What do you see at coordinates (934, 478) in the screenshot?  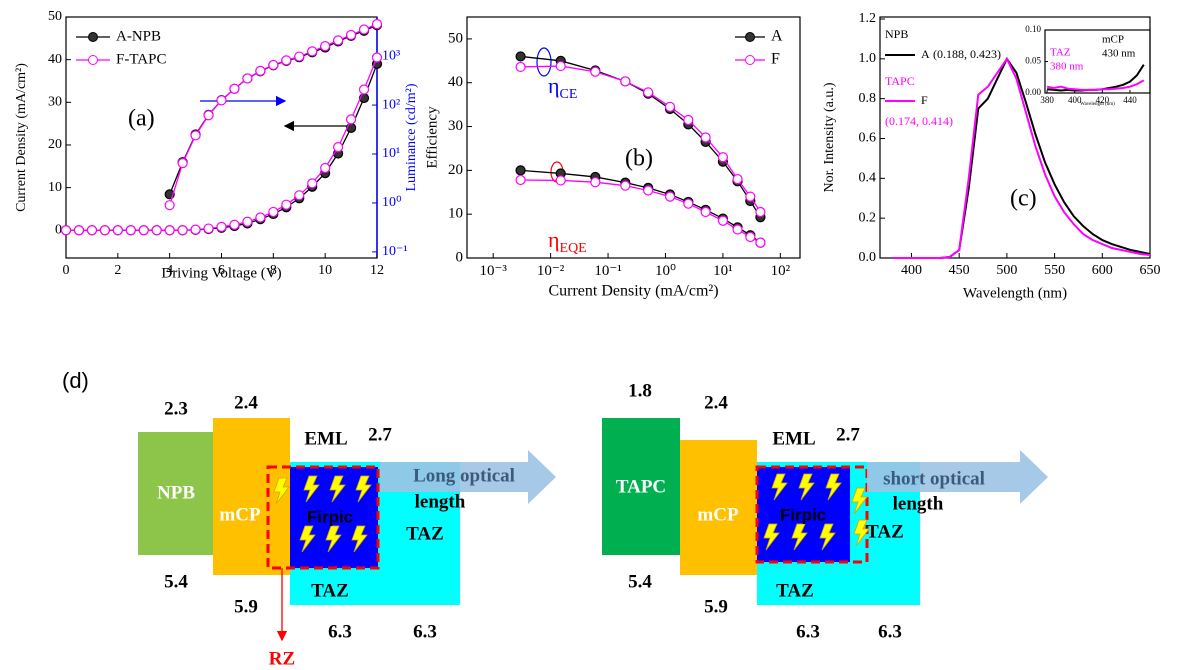 I see `arrow-label: short optical` at bounding box center [934, 478].